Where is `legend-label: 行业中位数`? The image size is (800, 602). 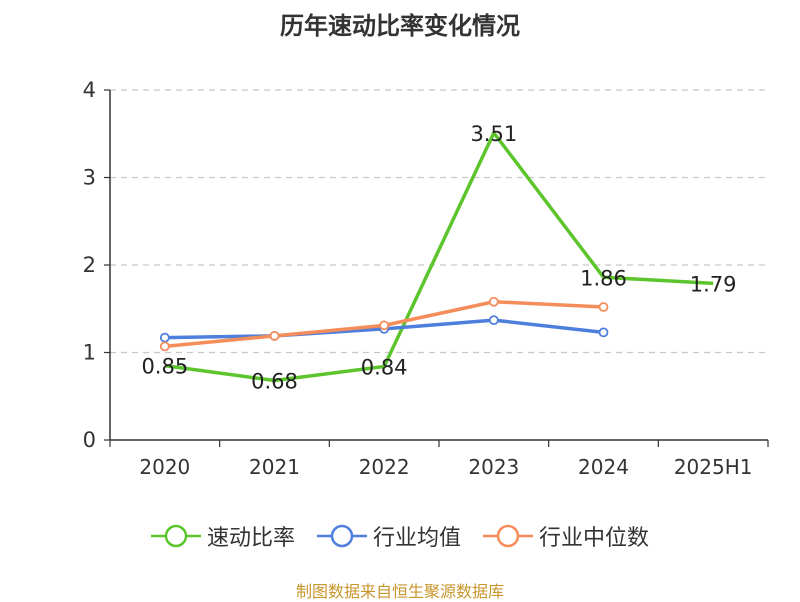
legend-label: 行业中位数 is located at coordinates (594, 538).